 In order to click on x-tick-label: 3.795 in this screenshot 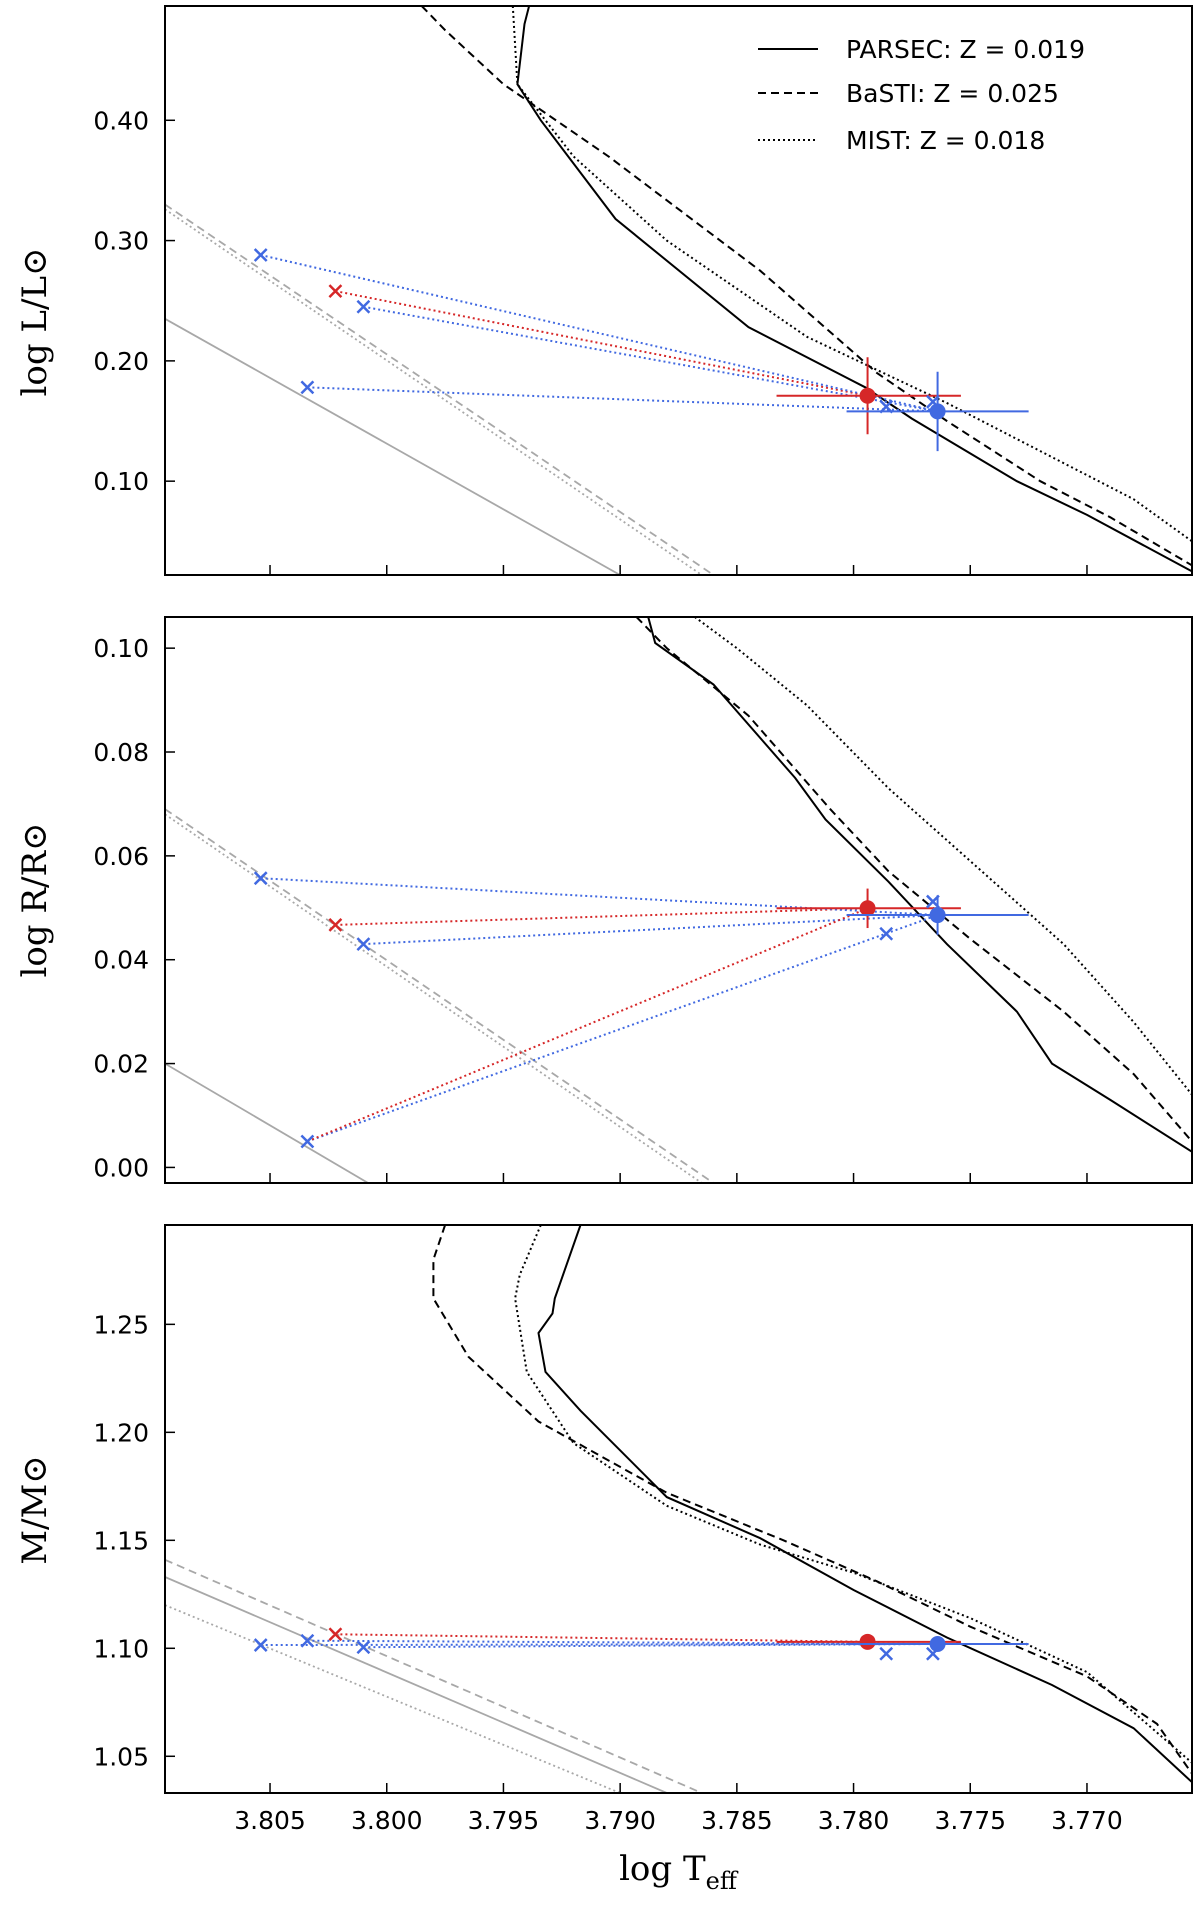, I will do `click(504, 1820)`.